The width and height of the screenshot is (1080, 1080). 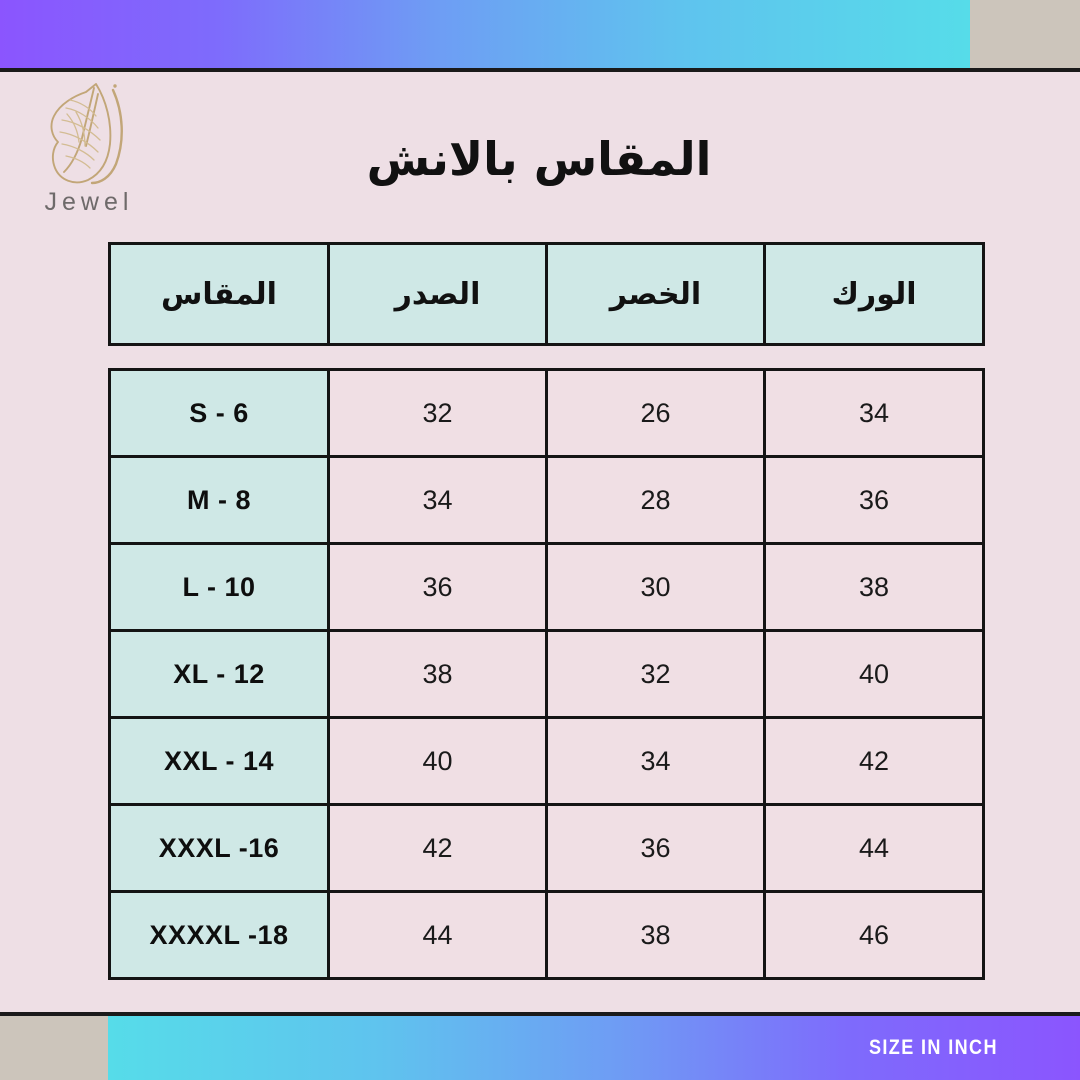 I want to click on column-header-waist: الخصر, so click(x=655, y=294).